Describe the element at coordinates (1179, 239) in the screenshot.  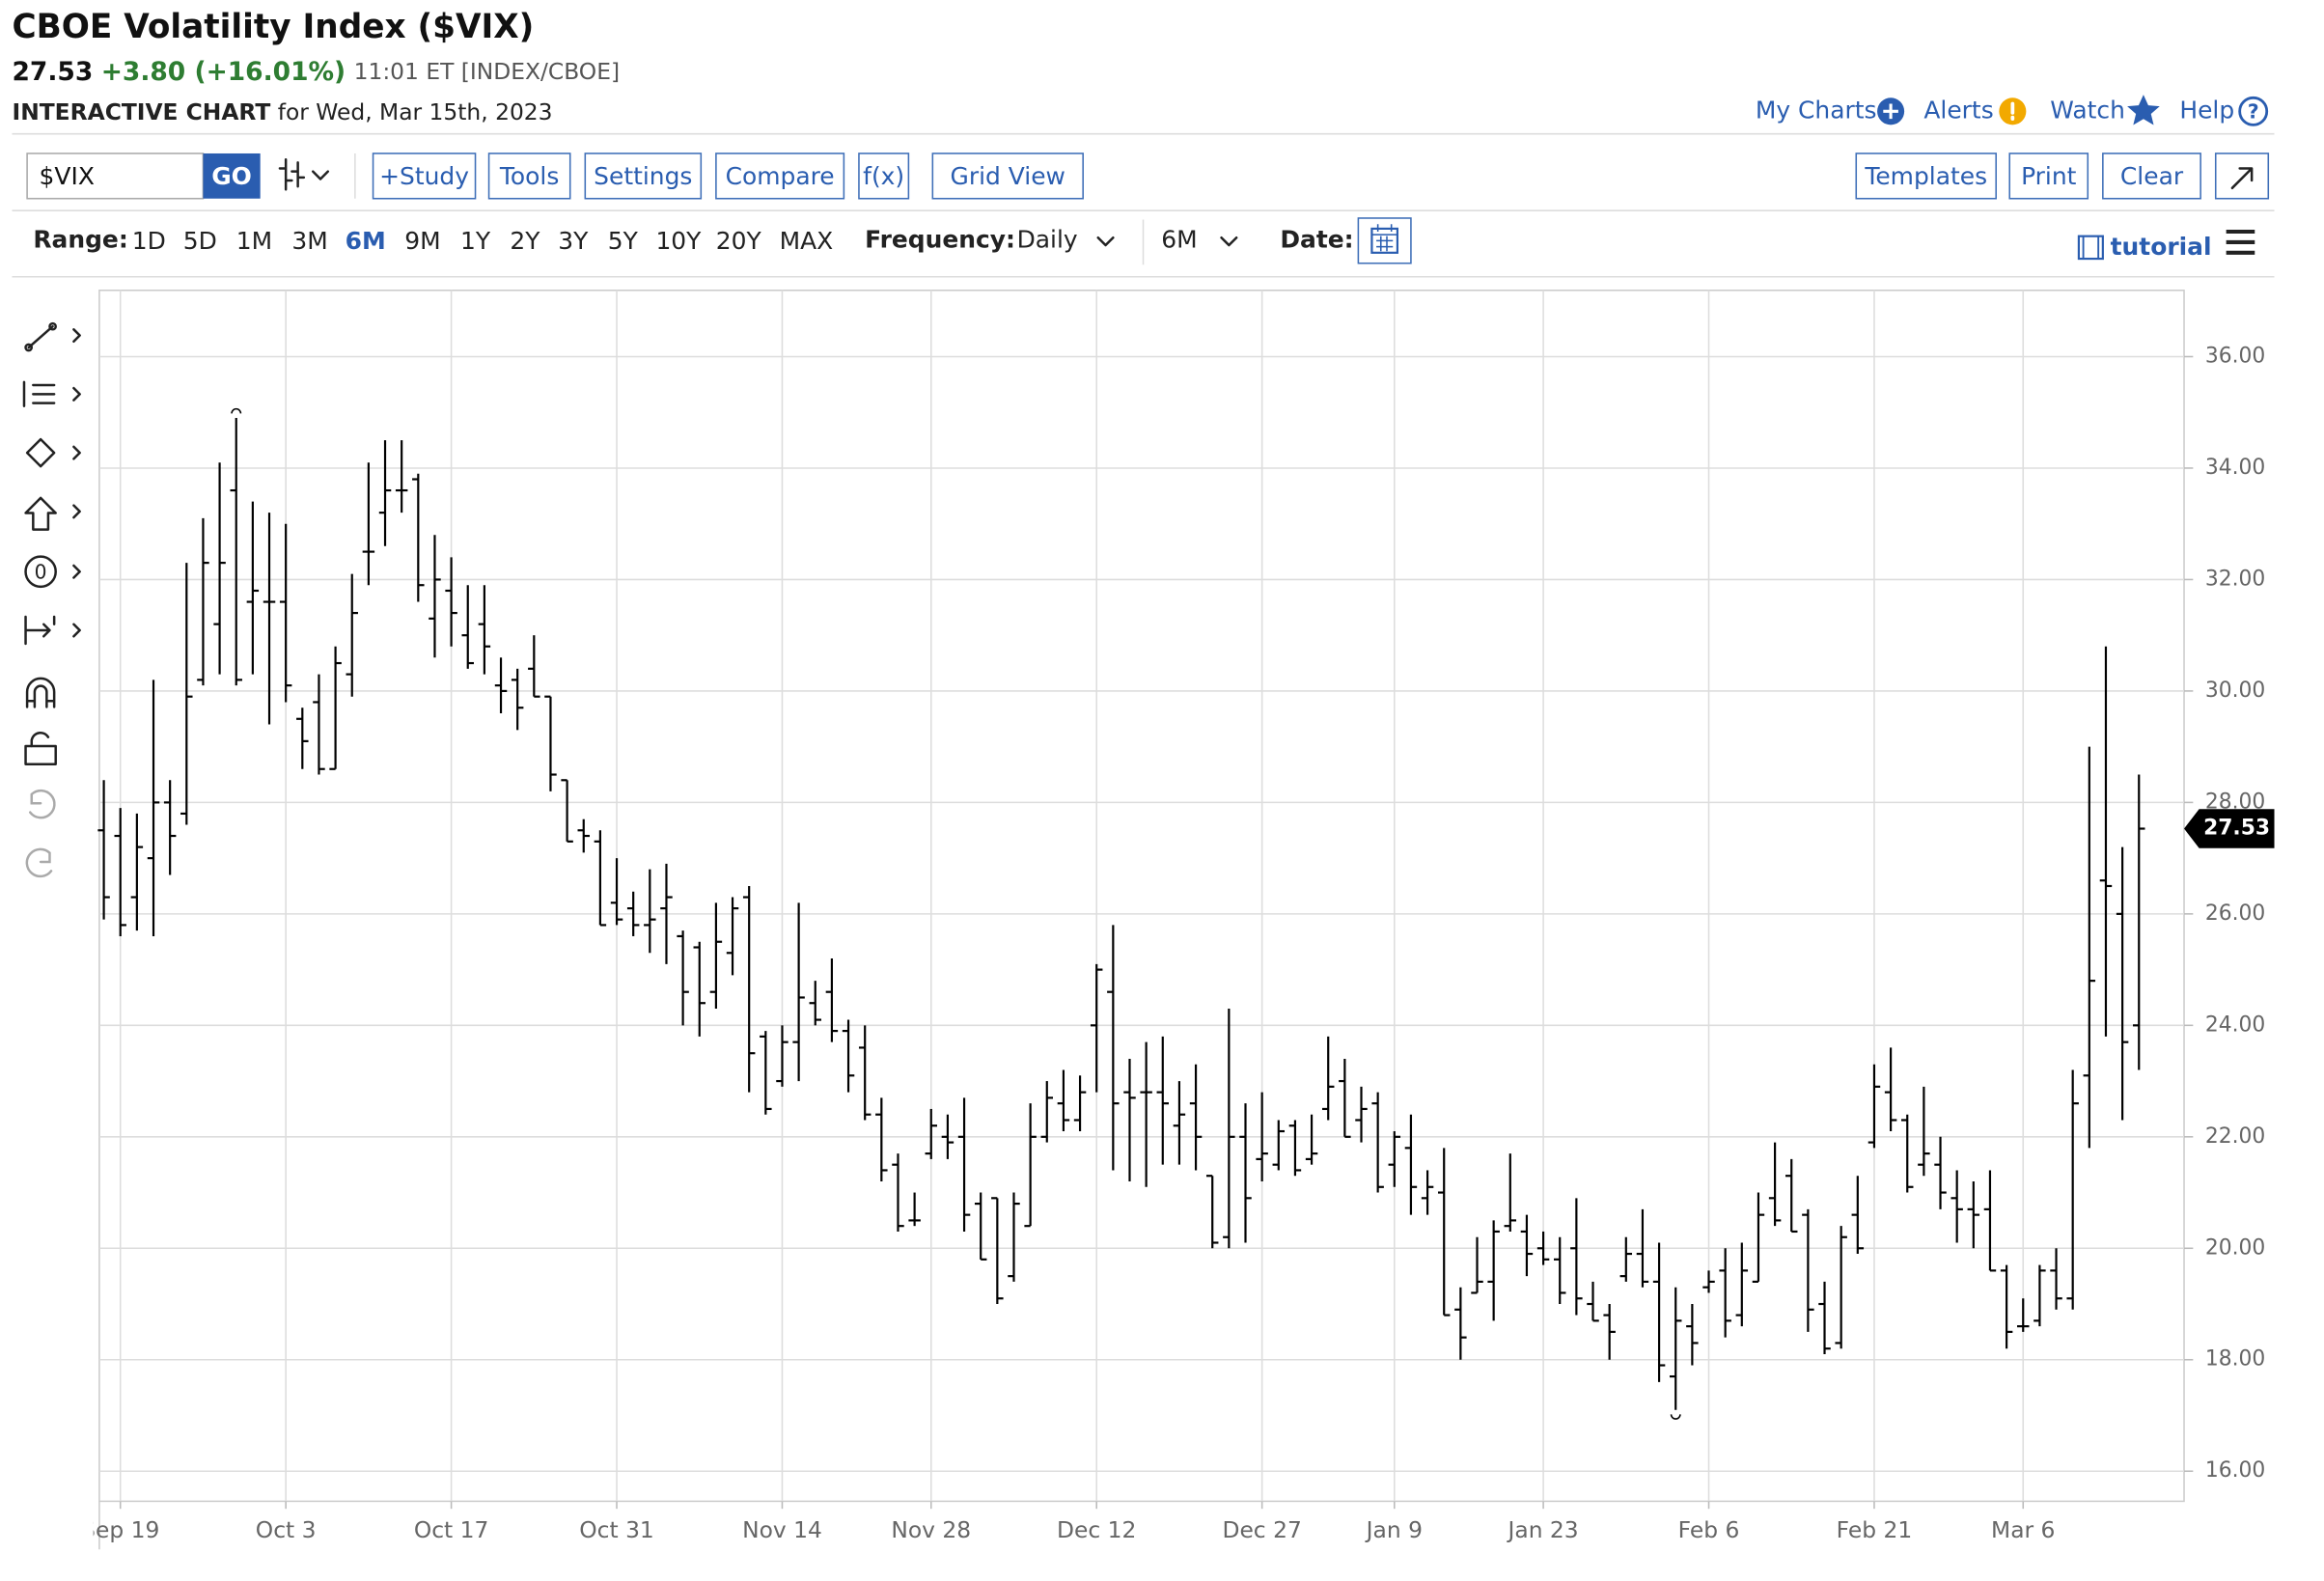
I see `period-value: 6M` at that location.